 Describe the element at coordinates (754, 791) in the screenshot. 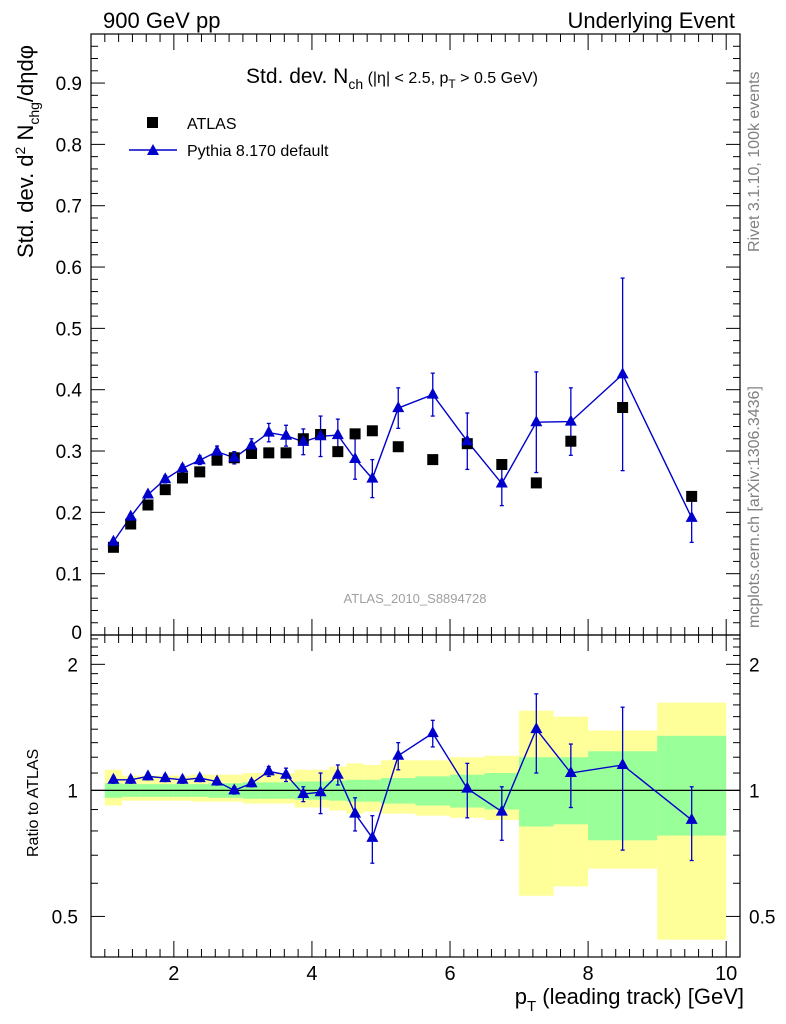

I see `ratio-ytick-label-right: 1` at that location.